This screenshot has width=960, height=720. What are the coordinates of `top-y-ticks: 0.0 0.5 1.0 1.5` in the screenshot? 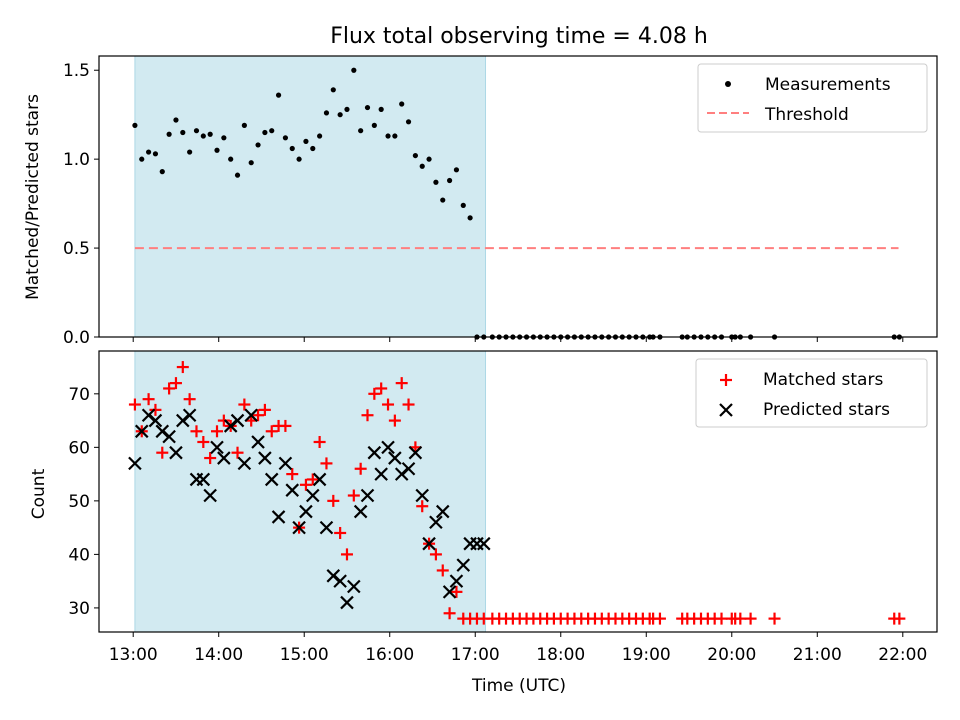 It's located at (81, 204).